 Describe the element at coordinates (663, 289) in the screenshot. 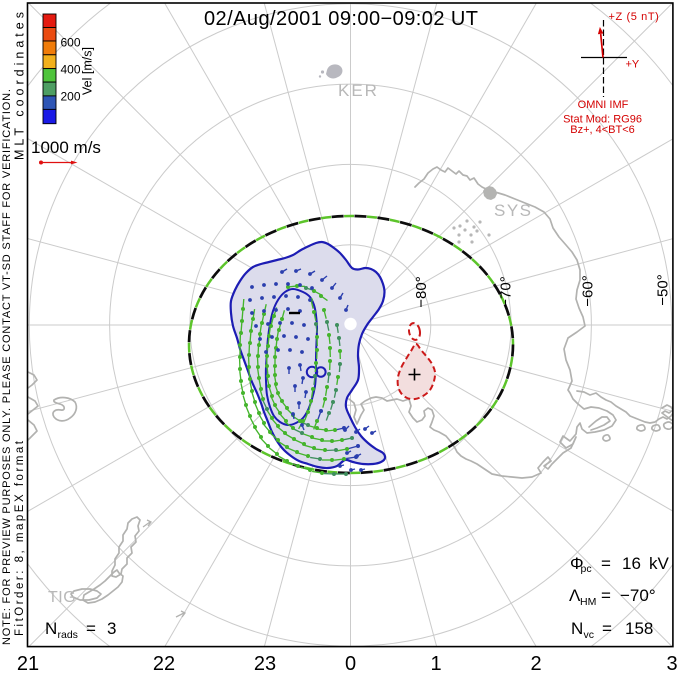

I see `svg-text: −50°` at that location.